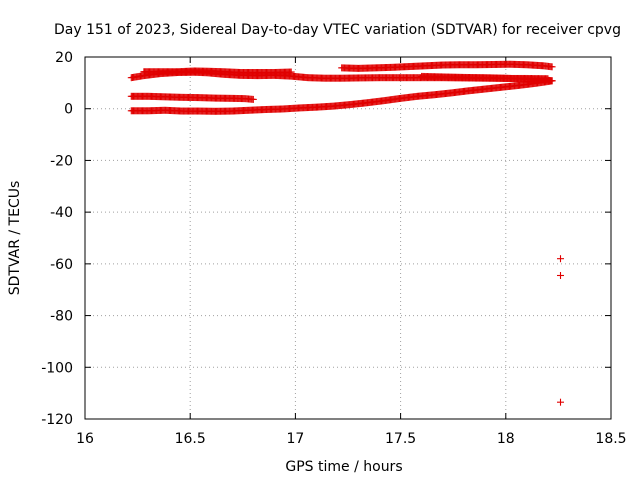 This screenshot has height=480, width=640. Describe the element at coordinates (610, 439) in the screenshot. I see `x-tick-label: 18.5` at that location.